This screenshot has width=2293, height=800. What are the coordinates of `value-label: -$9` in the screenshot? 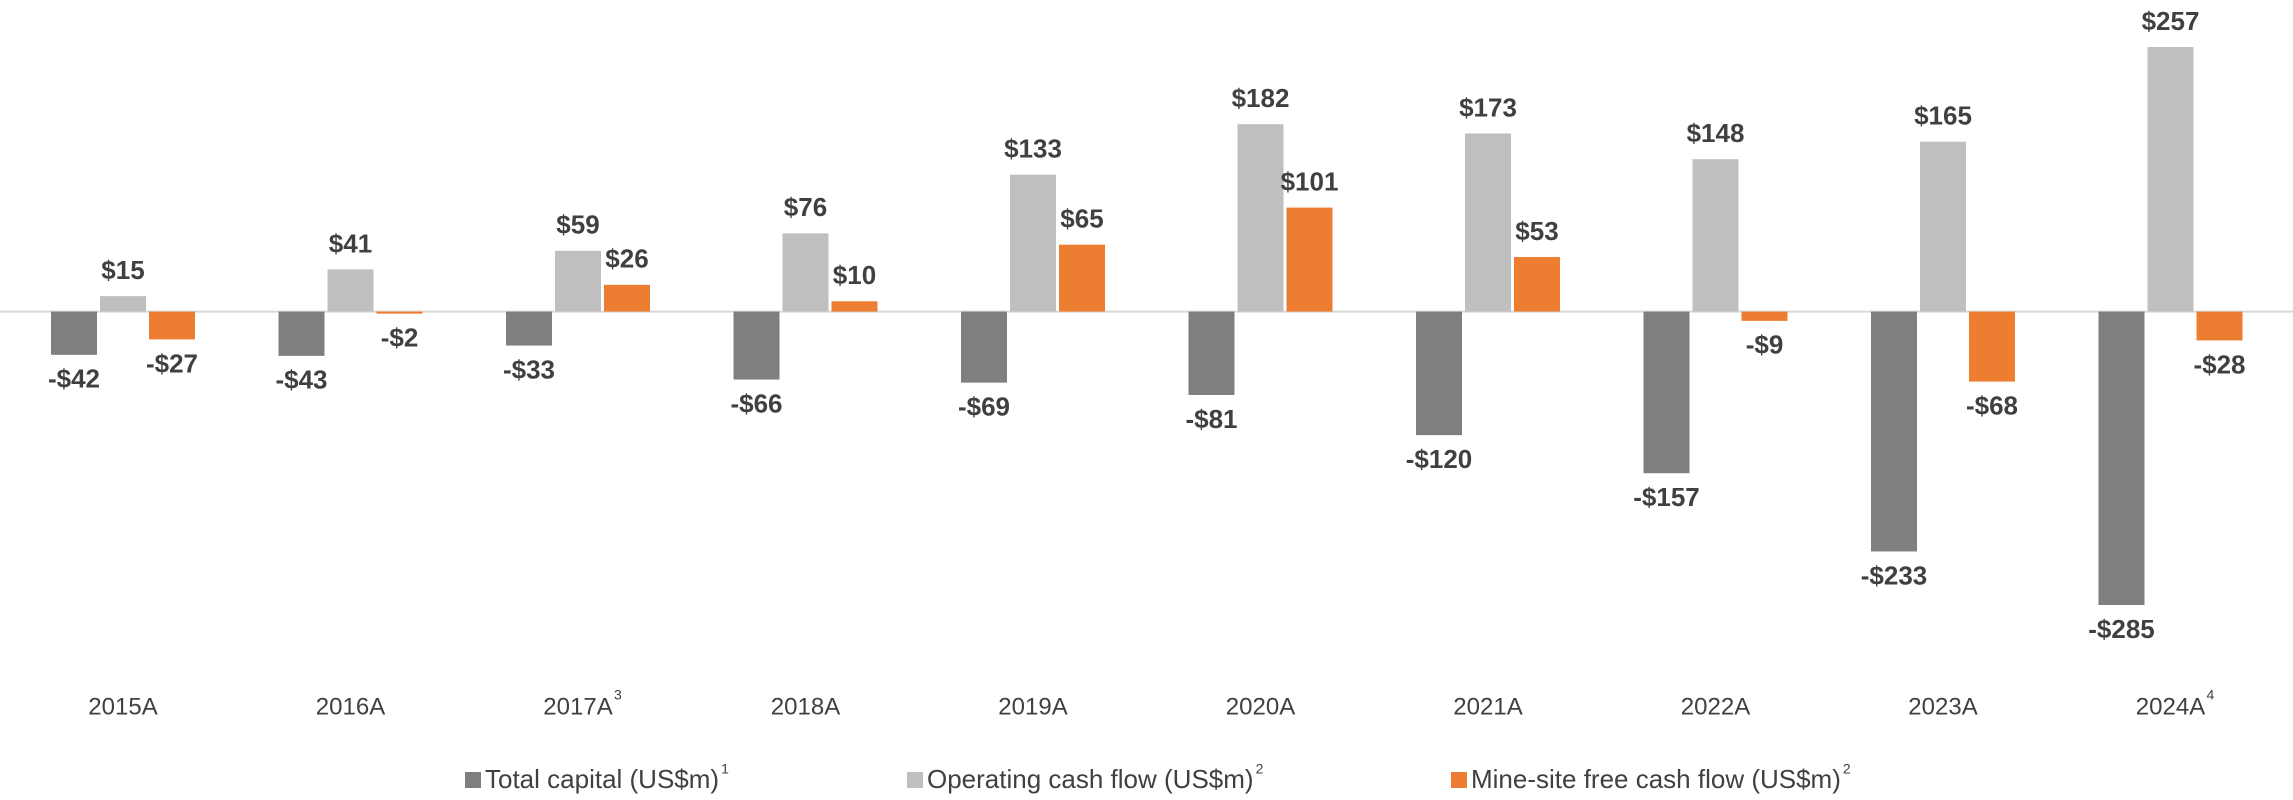 It's located at (1765, 345).